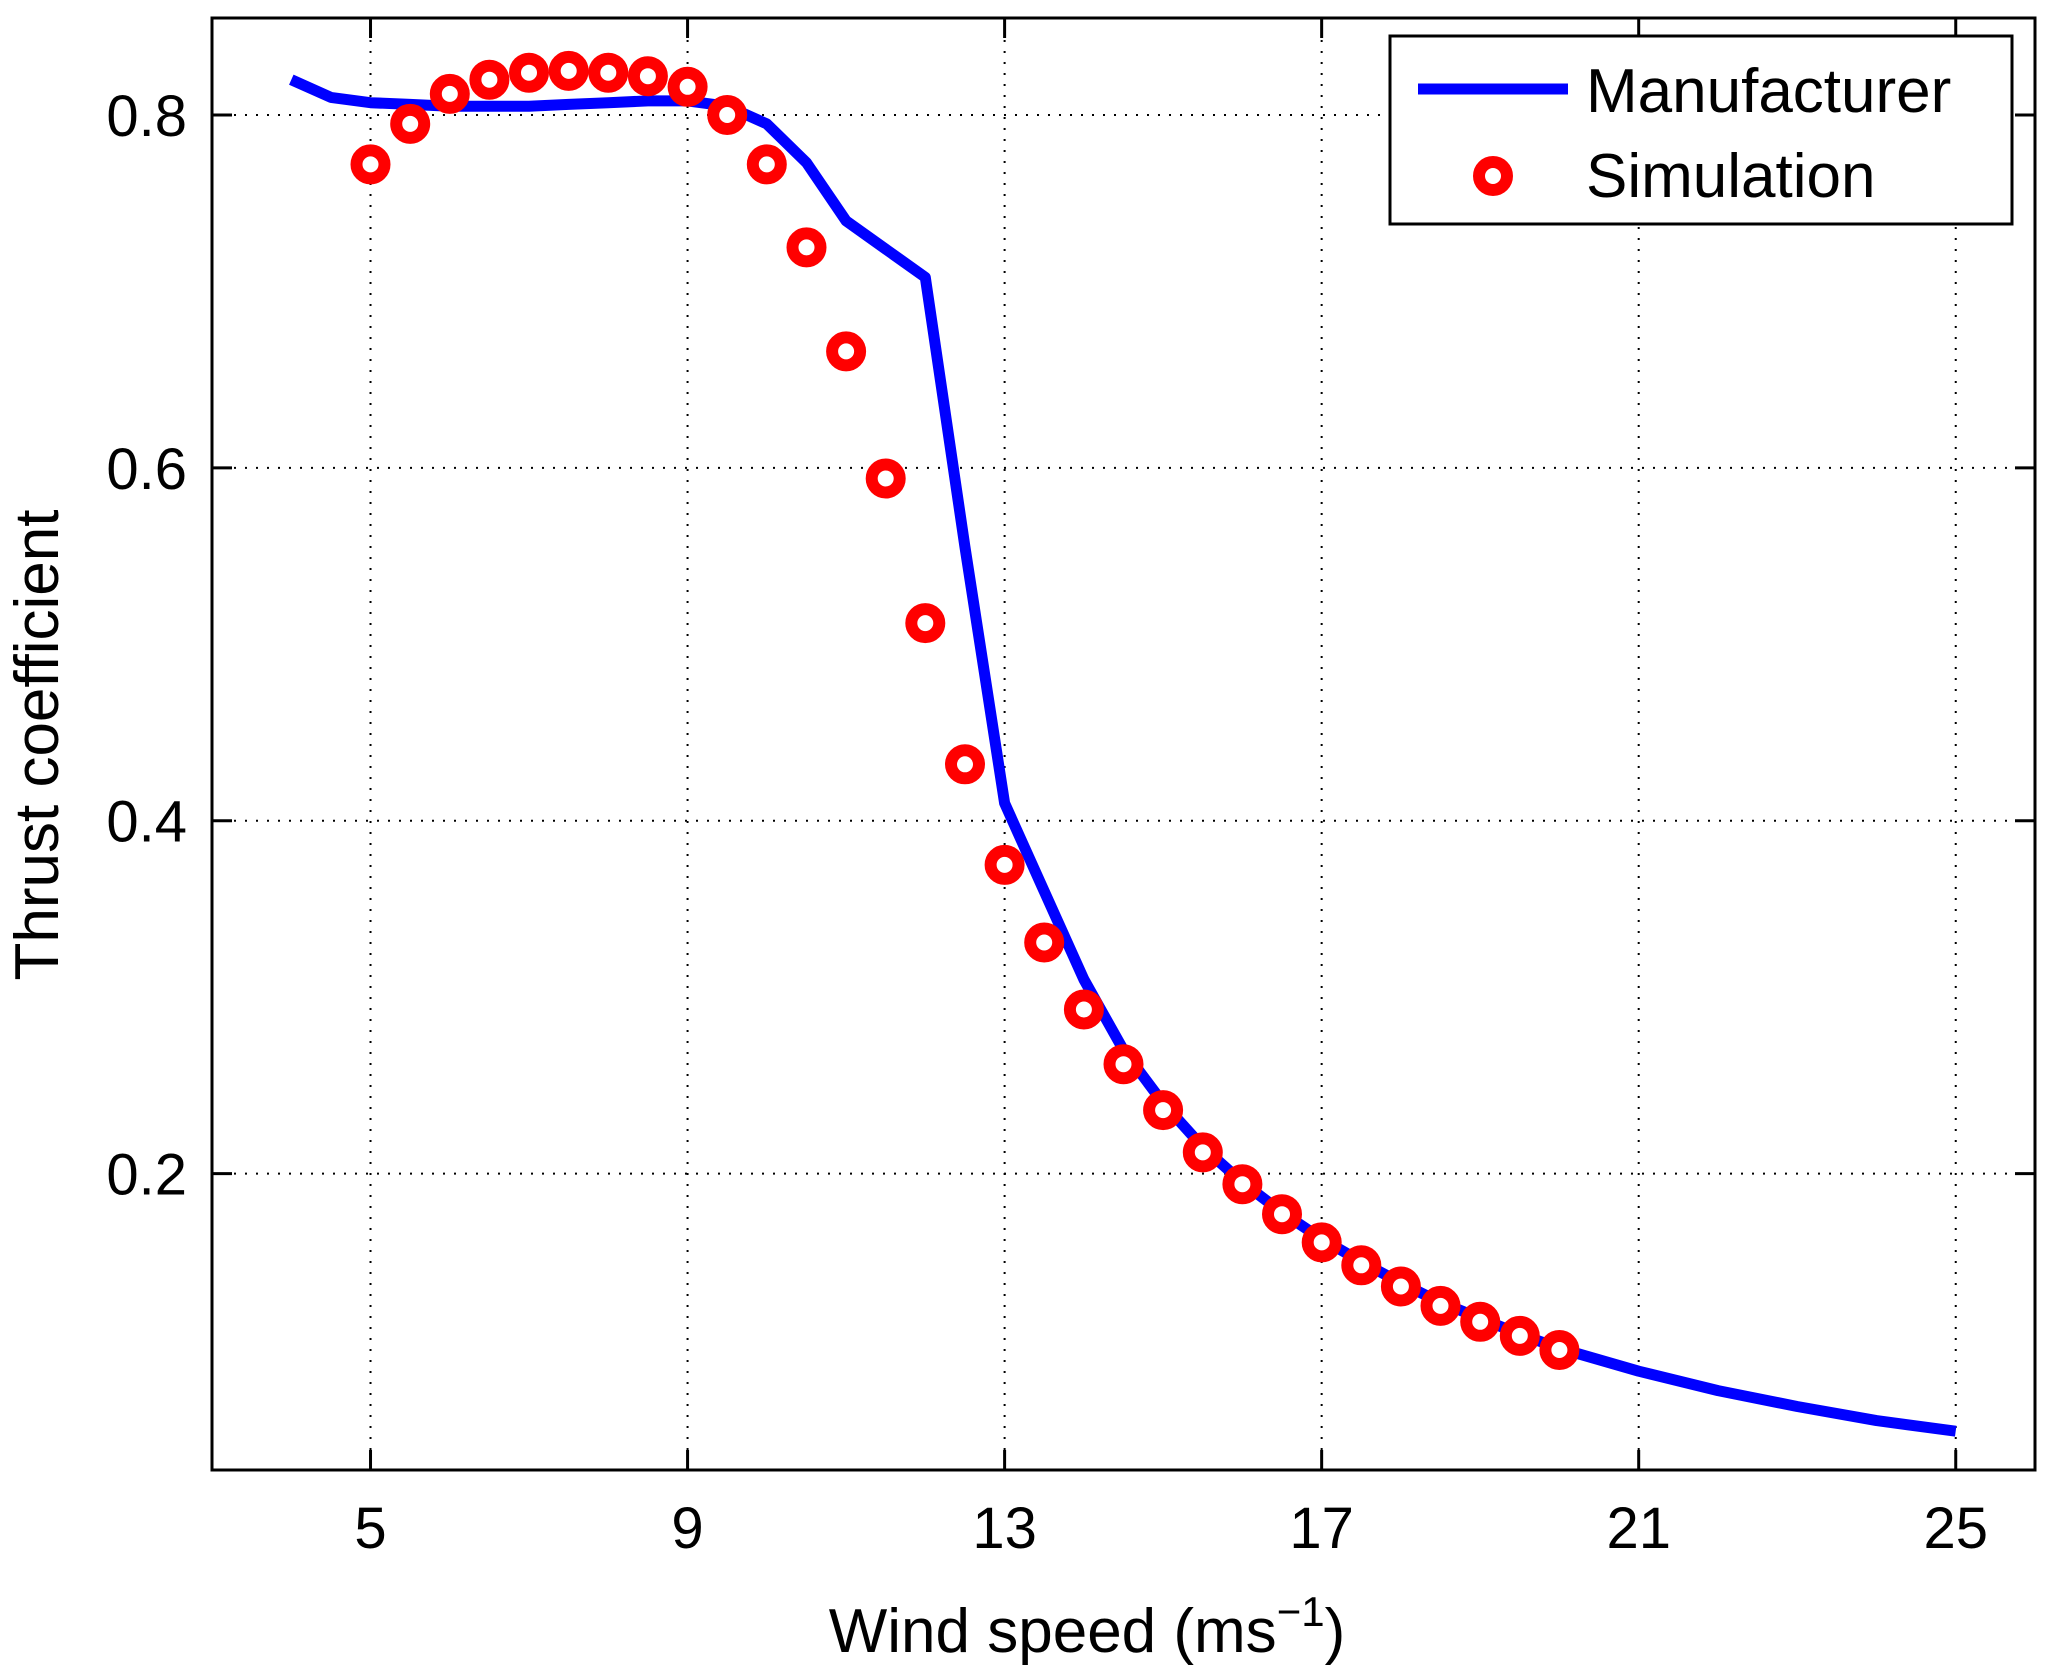  What do you see at coordinates (1730, 176) in the screenshot?
I see `legend-simulation-label: Simulation` at bounding box center [1730, 176].